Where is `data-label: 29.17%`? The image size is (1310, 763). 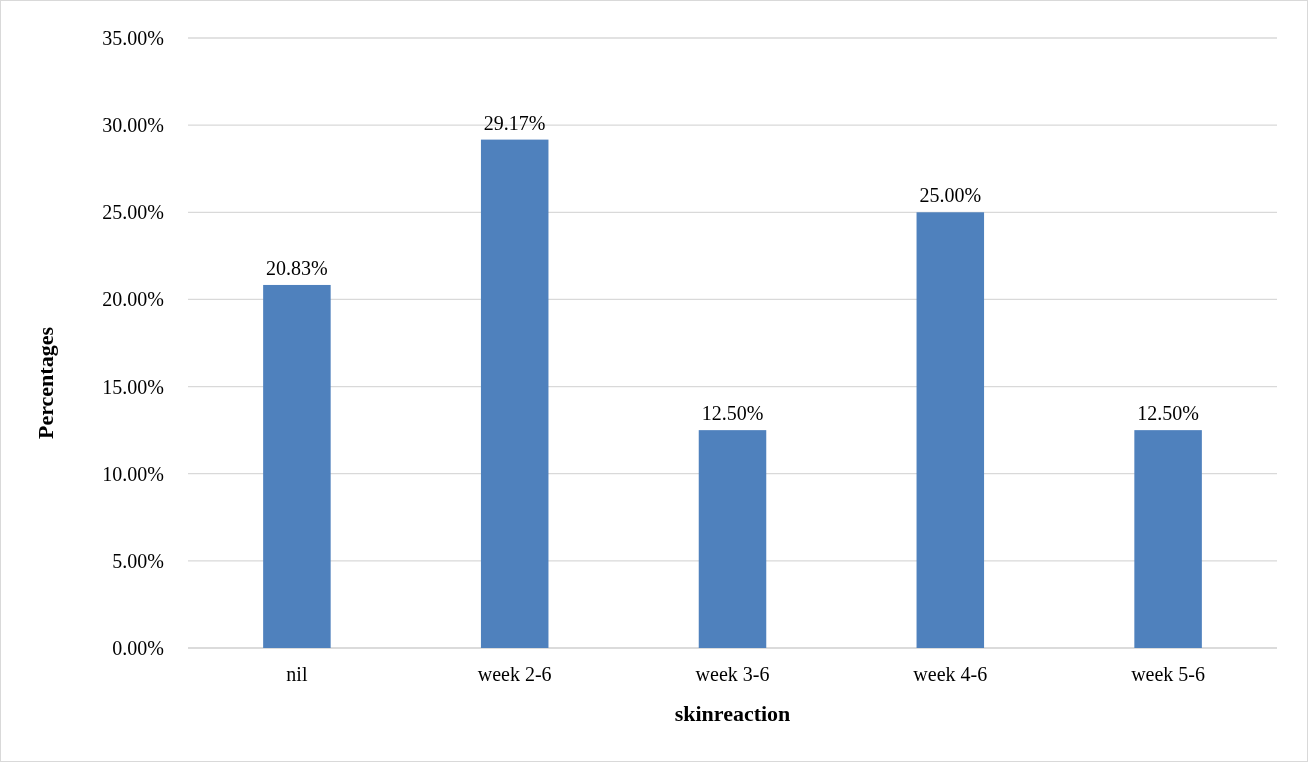
data-label: 29.17% is located at coordinates (514, 122).